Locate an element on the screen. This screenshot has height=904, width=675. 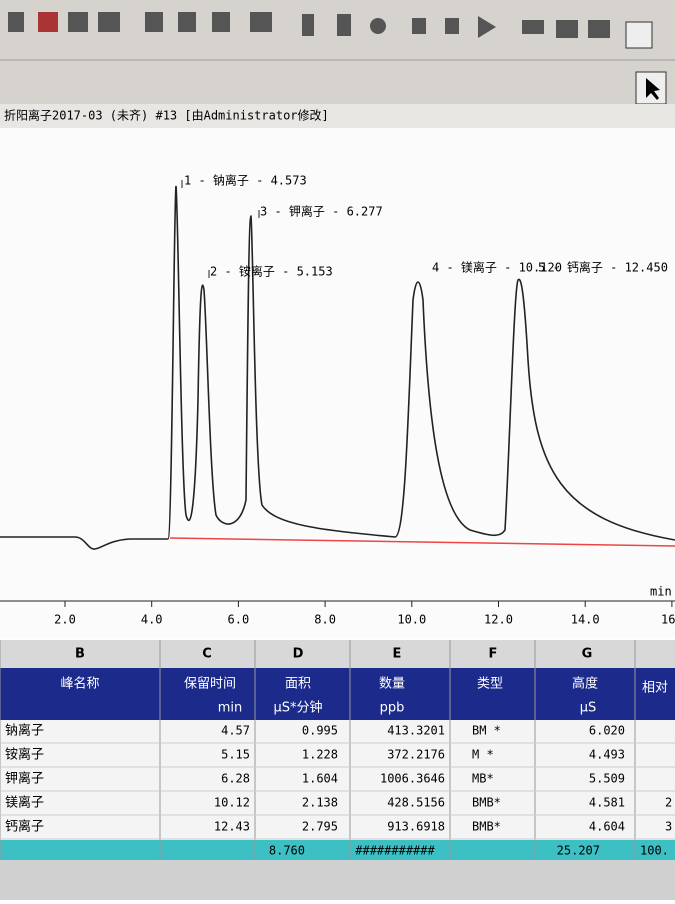
cell: 4.57 is located at coordinates (235, 731).